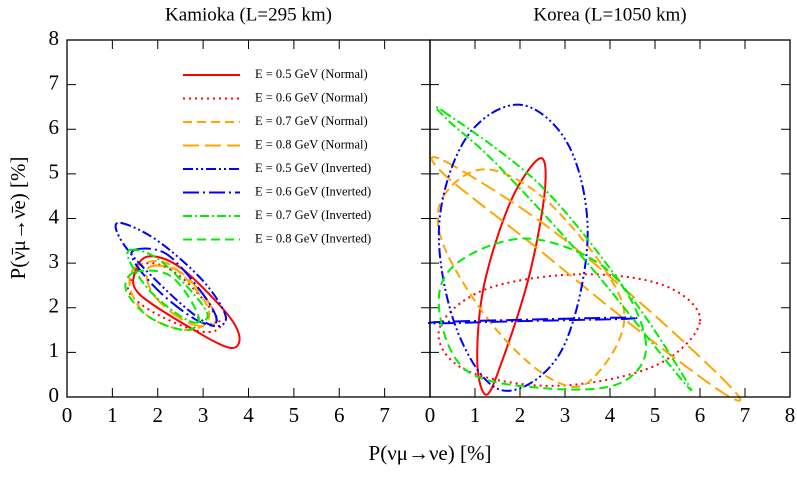 This screenshot has width=797, height=482. Describe the element at coordinates (54, 395) in the screenshot. I see `y-tick-label: 0` at that location.